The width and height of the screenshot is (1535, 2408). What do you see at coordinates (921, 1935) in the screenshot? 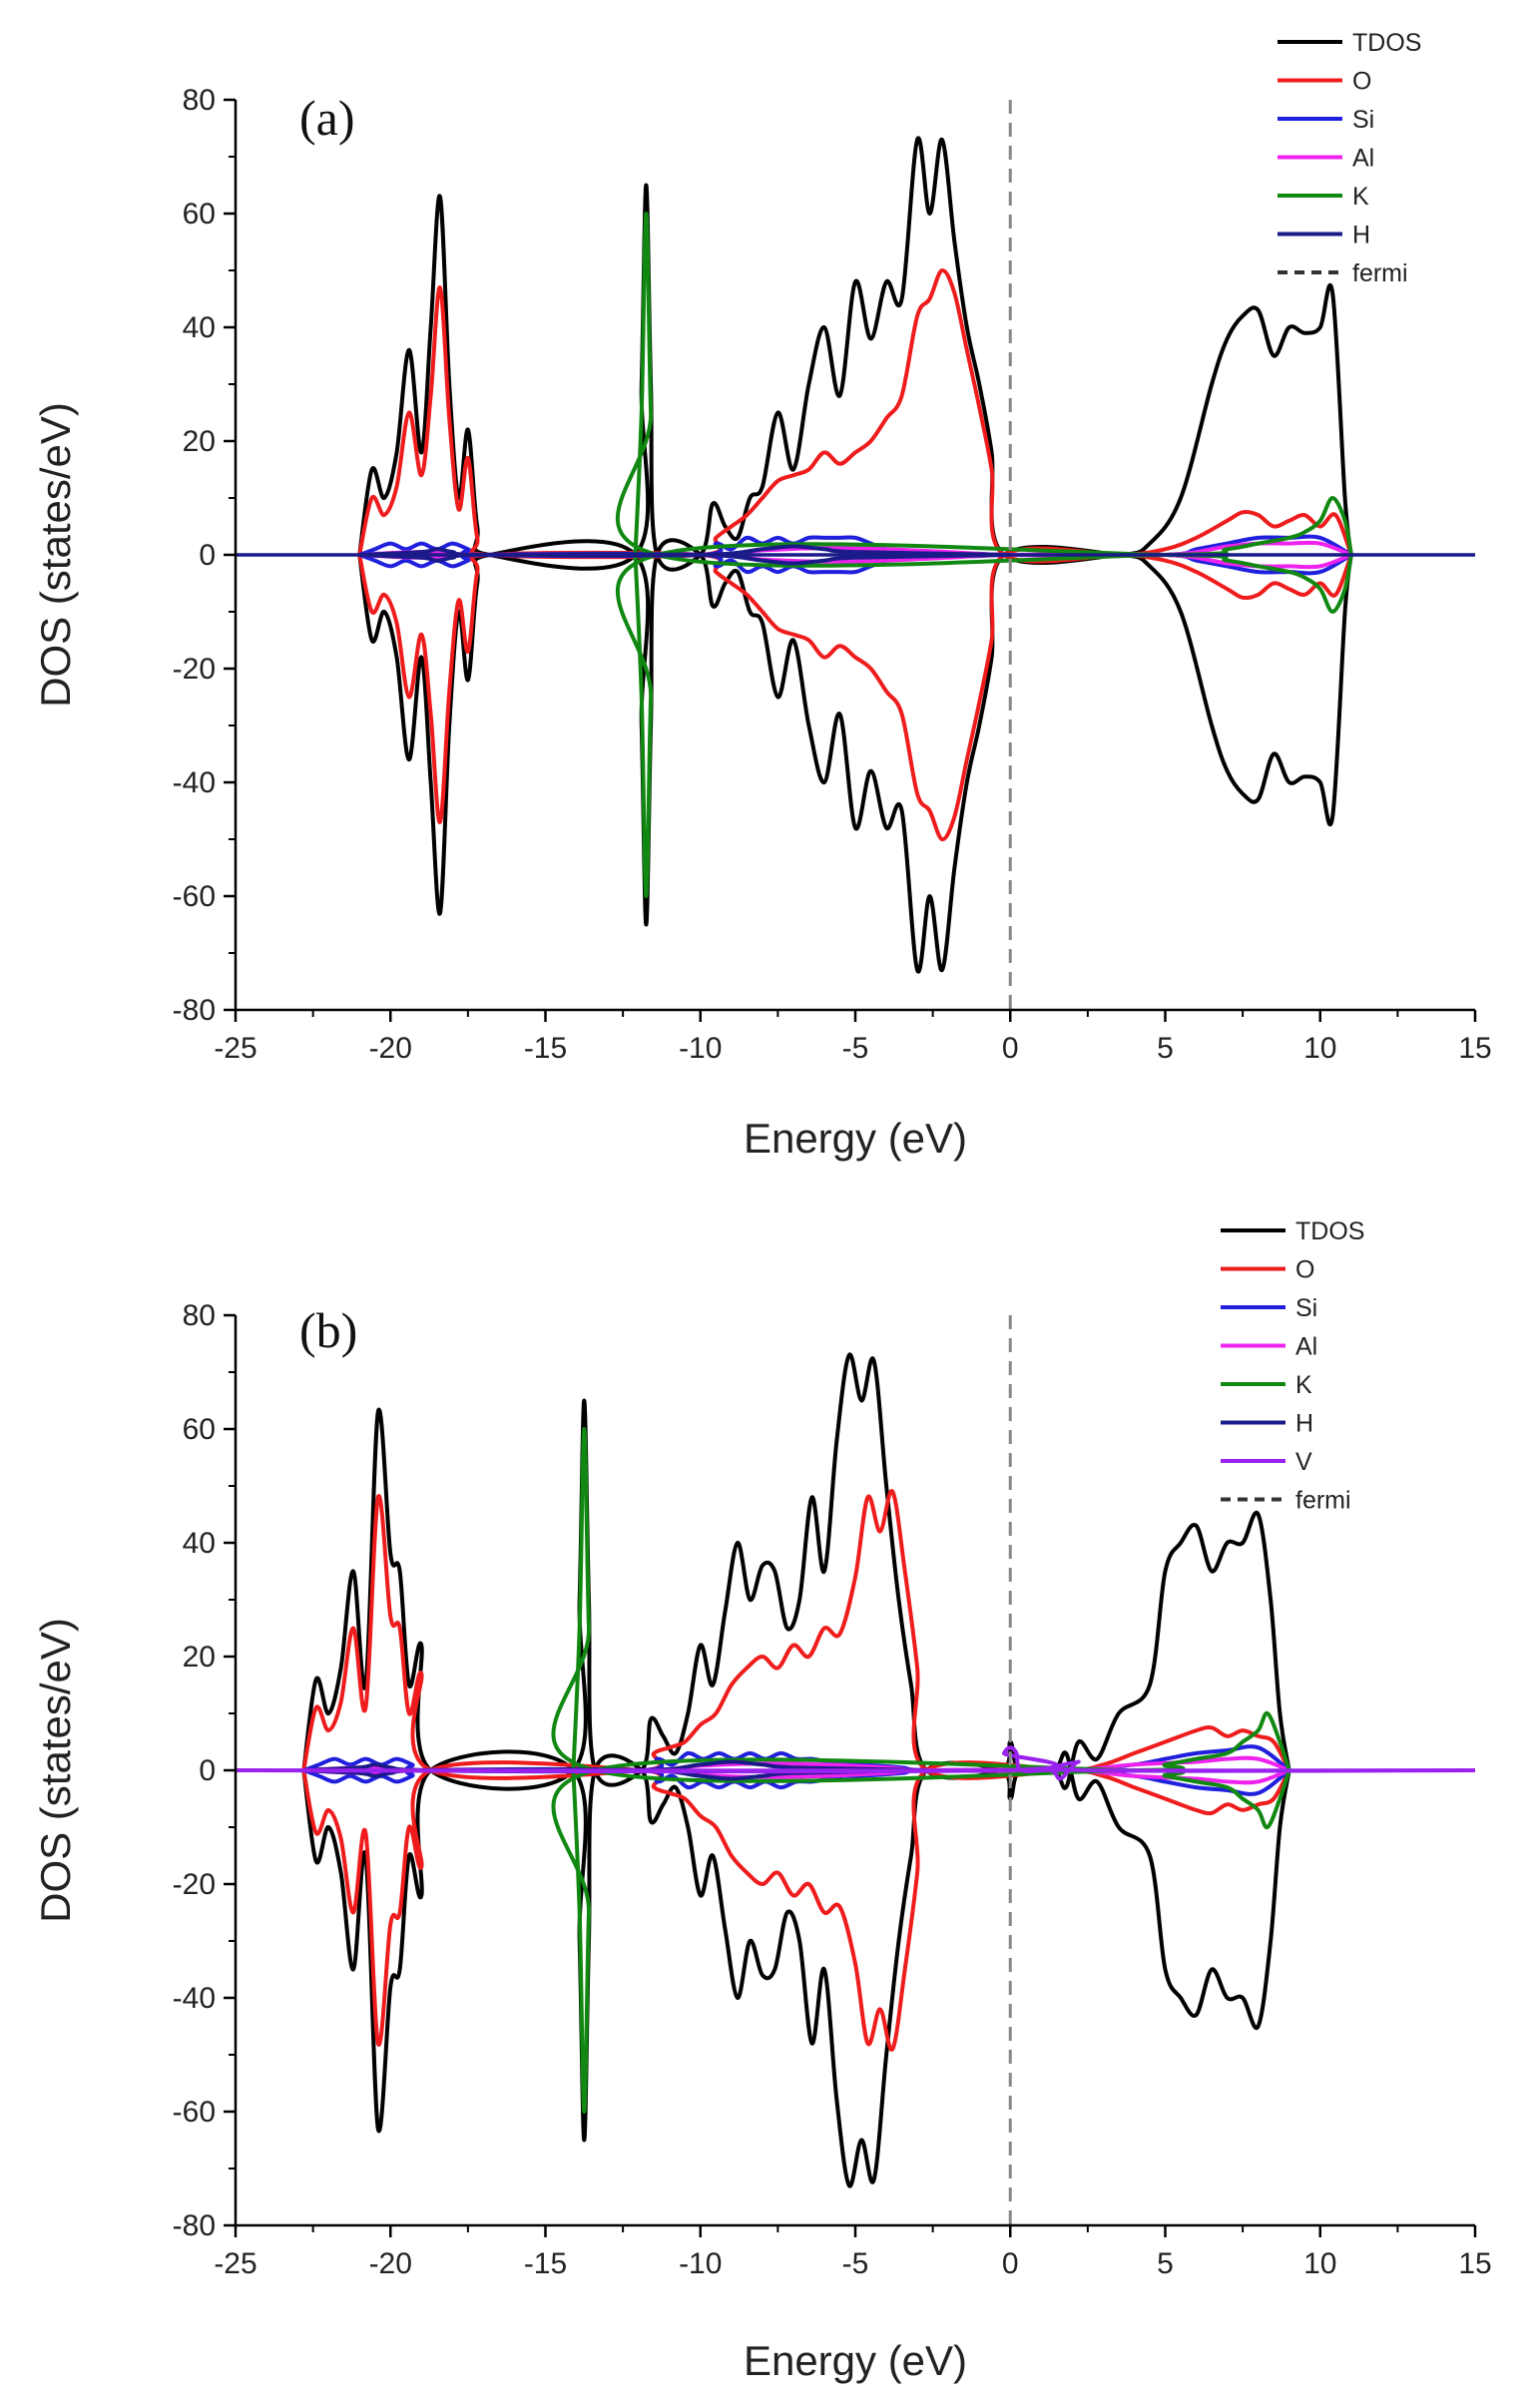
I see `series-k-line-down` at bounding box center [921, 1935].